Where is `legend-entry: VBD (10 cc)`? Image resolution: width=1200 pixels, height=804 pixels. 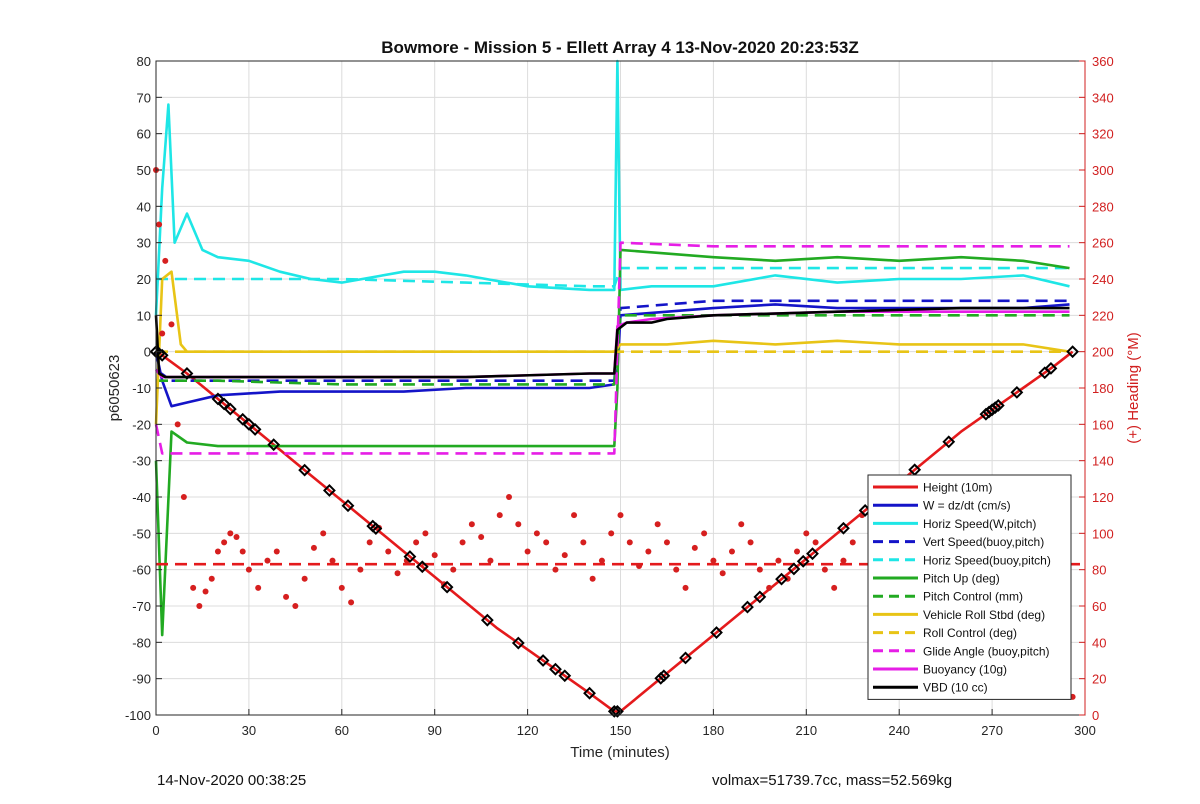
legend-entry: VBD (10 cc) is located at coordinates (955, 688).